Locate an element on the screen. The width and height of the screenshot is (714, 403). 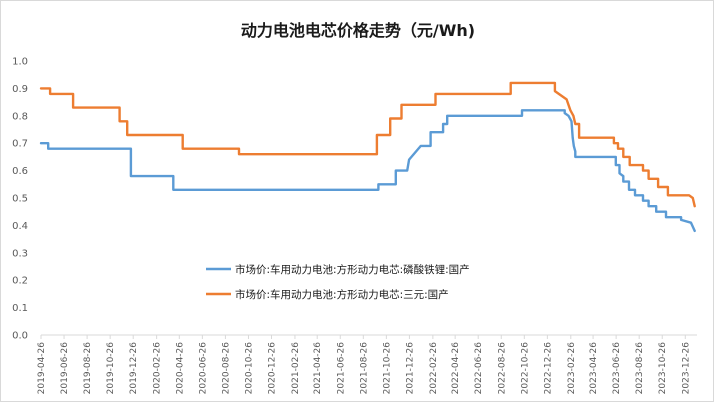
x-tick-label: 2022-12-26 is located at coordinates (548, 368).